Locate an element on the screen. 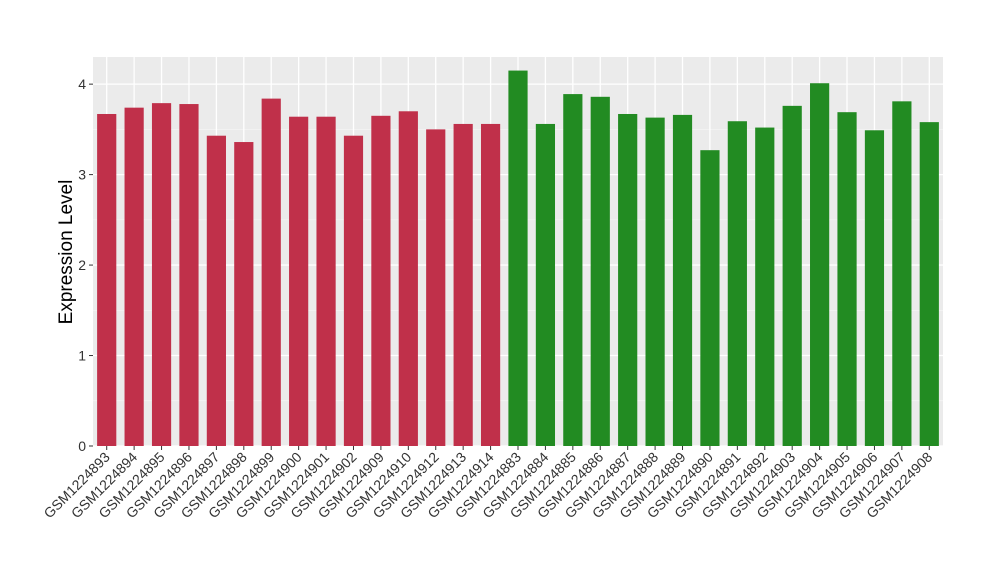 The image size is (1000, 580). bar-GSM1224895 is located at coordinates (161, 274).